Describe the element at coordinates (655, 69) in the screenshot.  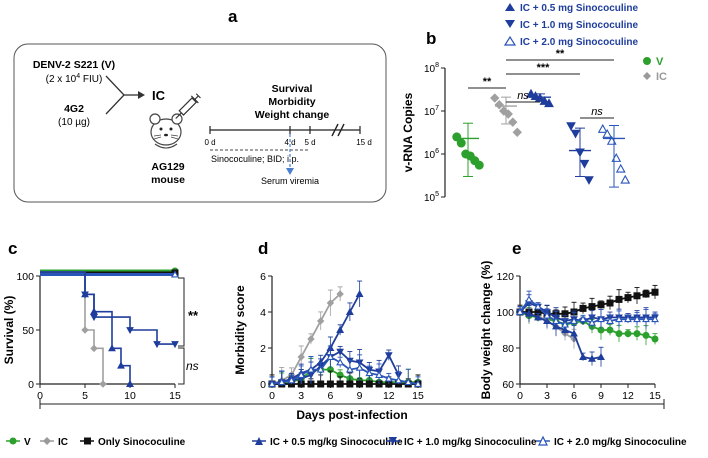
I see `legend-b: V IC` at that location.